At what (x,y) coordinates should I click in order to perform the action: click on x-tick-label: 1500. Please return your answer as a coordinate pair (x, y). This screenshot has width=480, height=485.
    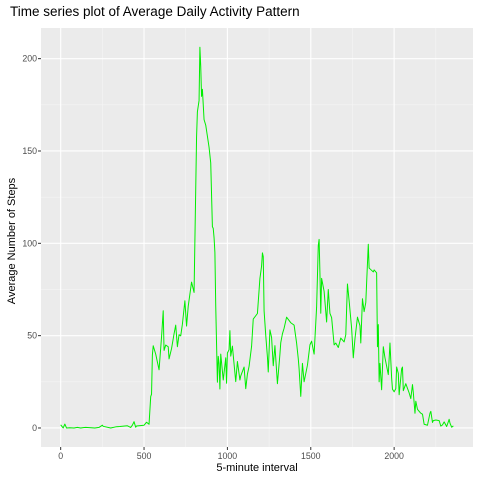
    Looking at the image, I should click on (311, 456).